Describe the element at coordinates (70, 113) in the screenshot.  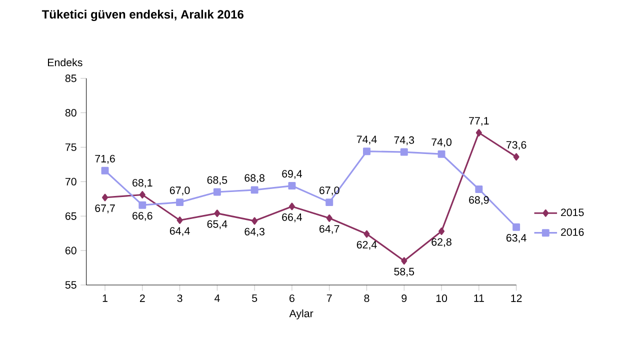
I see `y-tick-label: 80` at that location.